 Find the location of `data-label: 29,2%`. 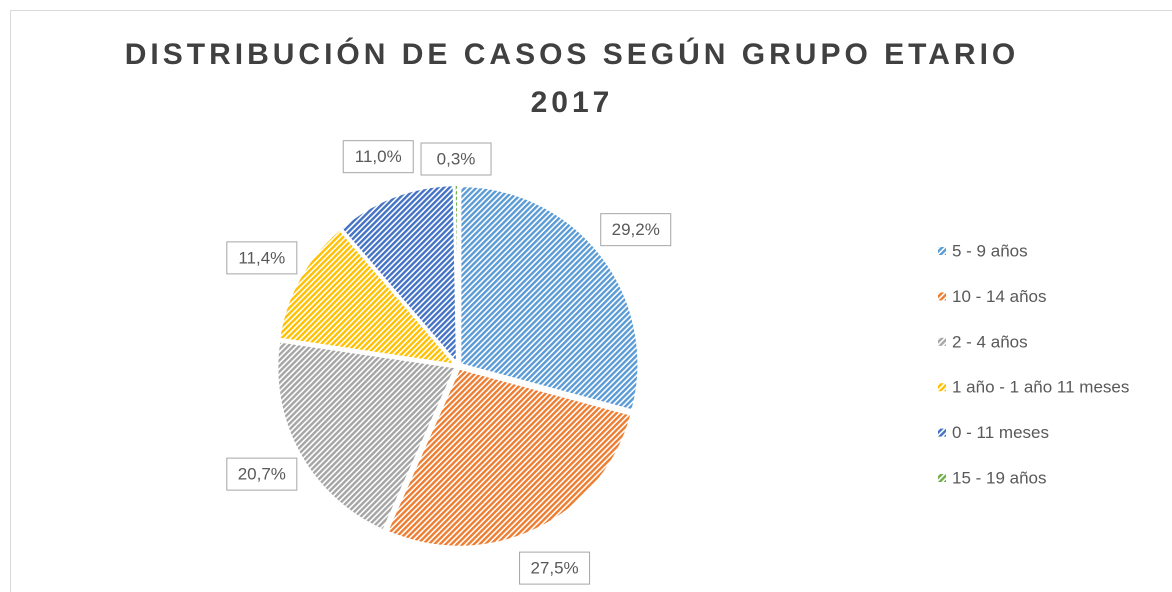

data-label: 29,2% is located at coordinates (636, 229).